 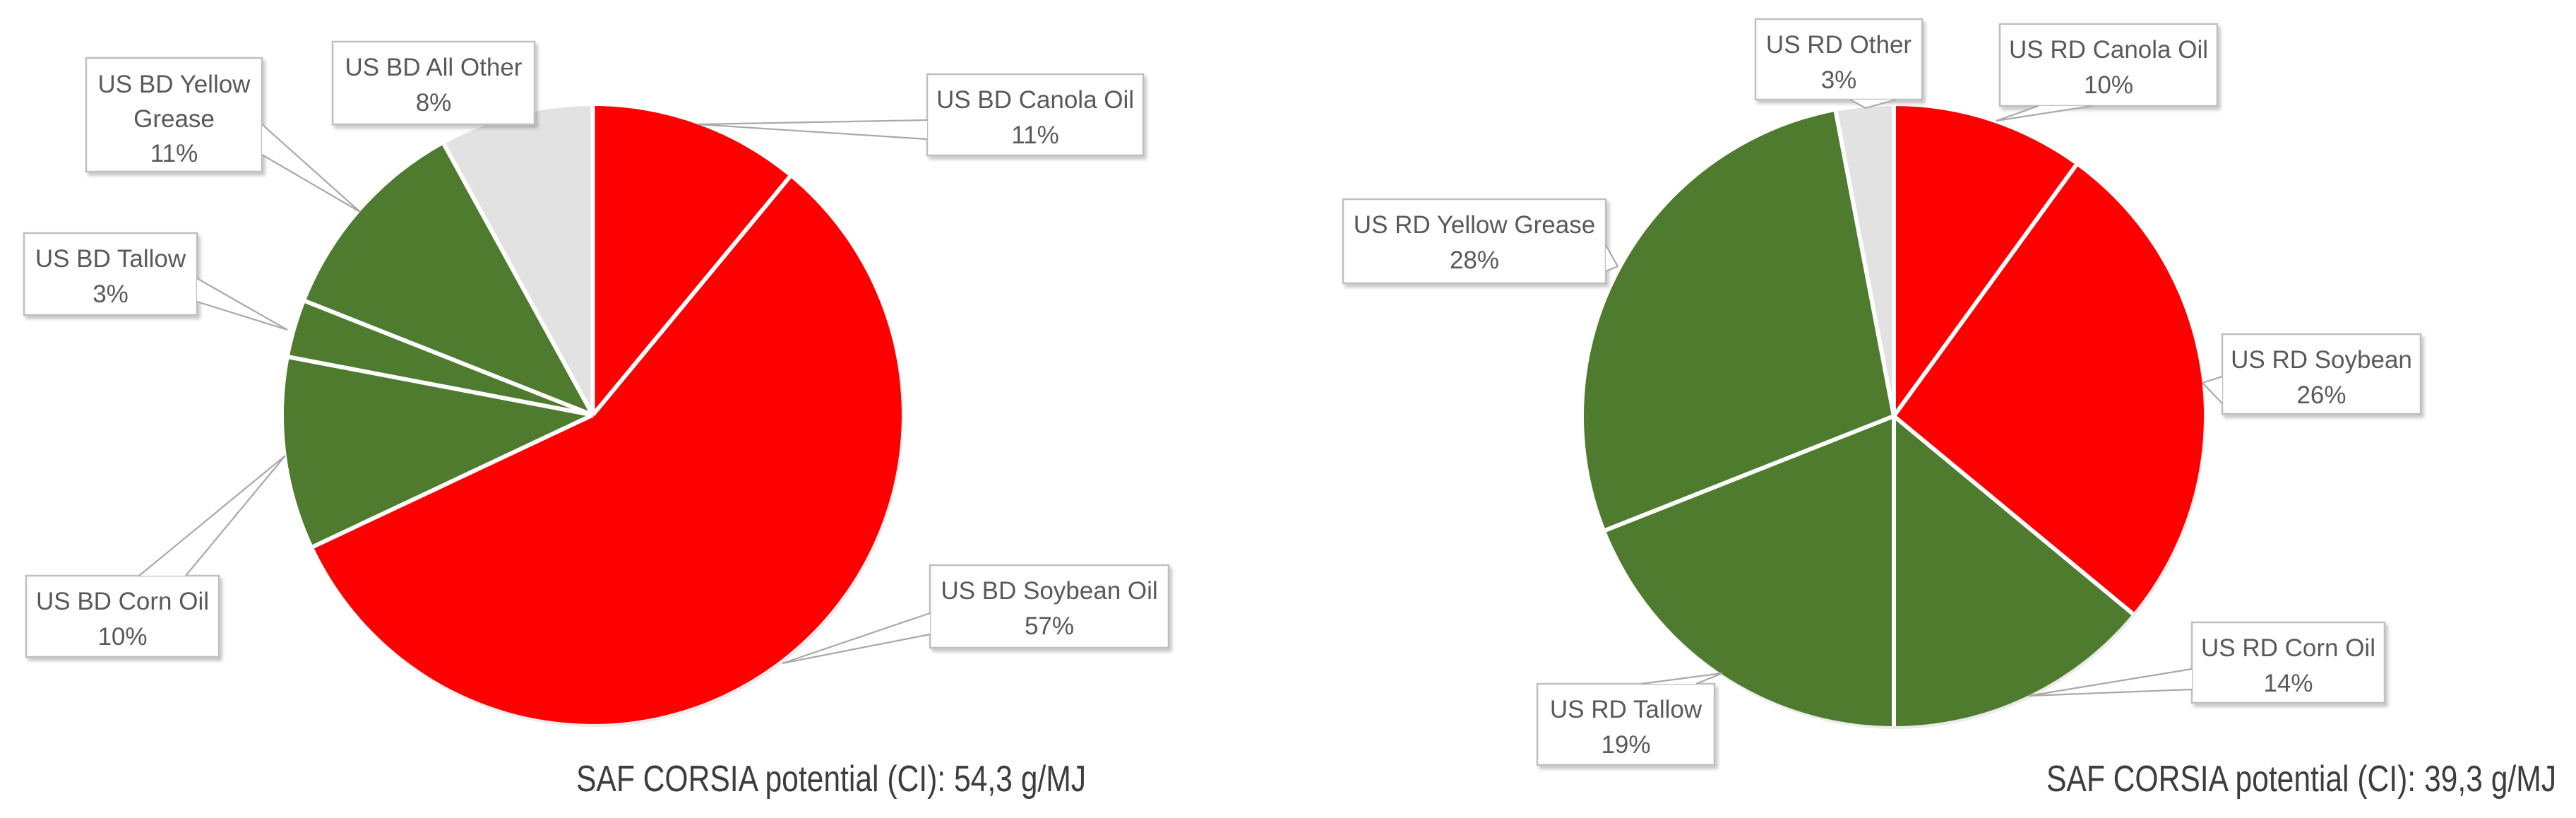 What do you see at coordinates (434, 103) in the screenshot?
I see `svg-text: 8%` at bounding box center [434, 103].